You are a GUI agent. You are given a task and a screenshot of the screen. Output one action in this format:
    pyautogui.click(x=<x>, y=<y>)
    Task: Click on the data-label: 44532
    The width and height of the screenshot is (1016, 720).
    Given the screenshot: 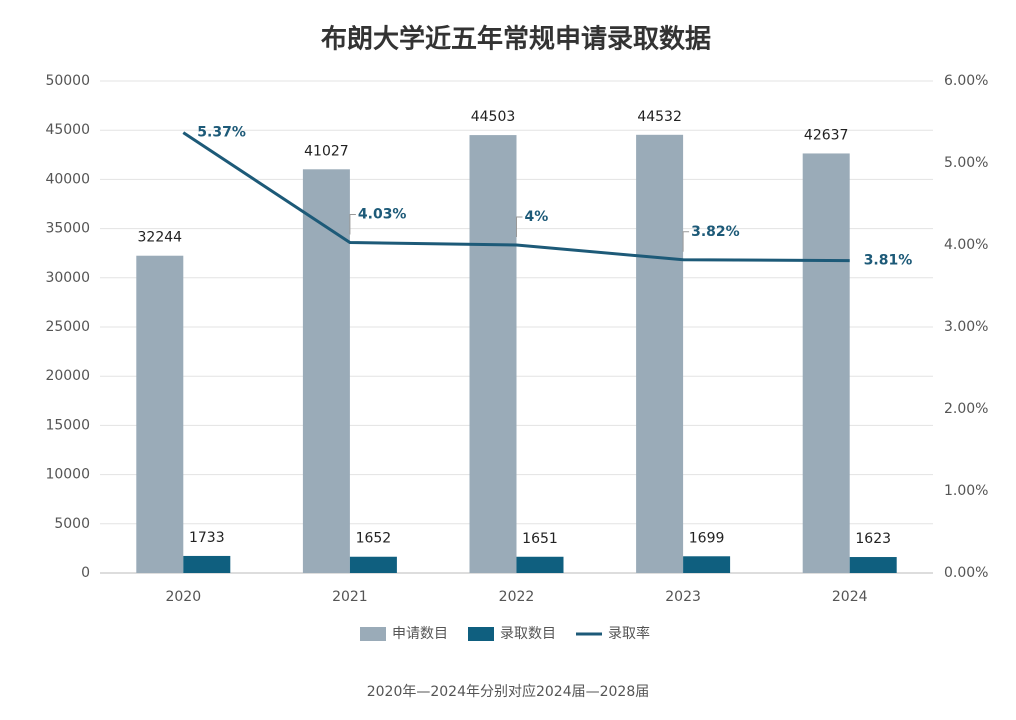 What is the action you would take?
    pyautogui.click(x=659, y=117)
    